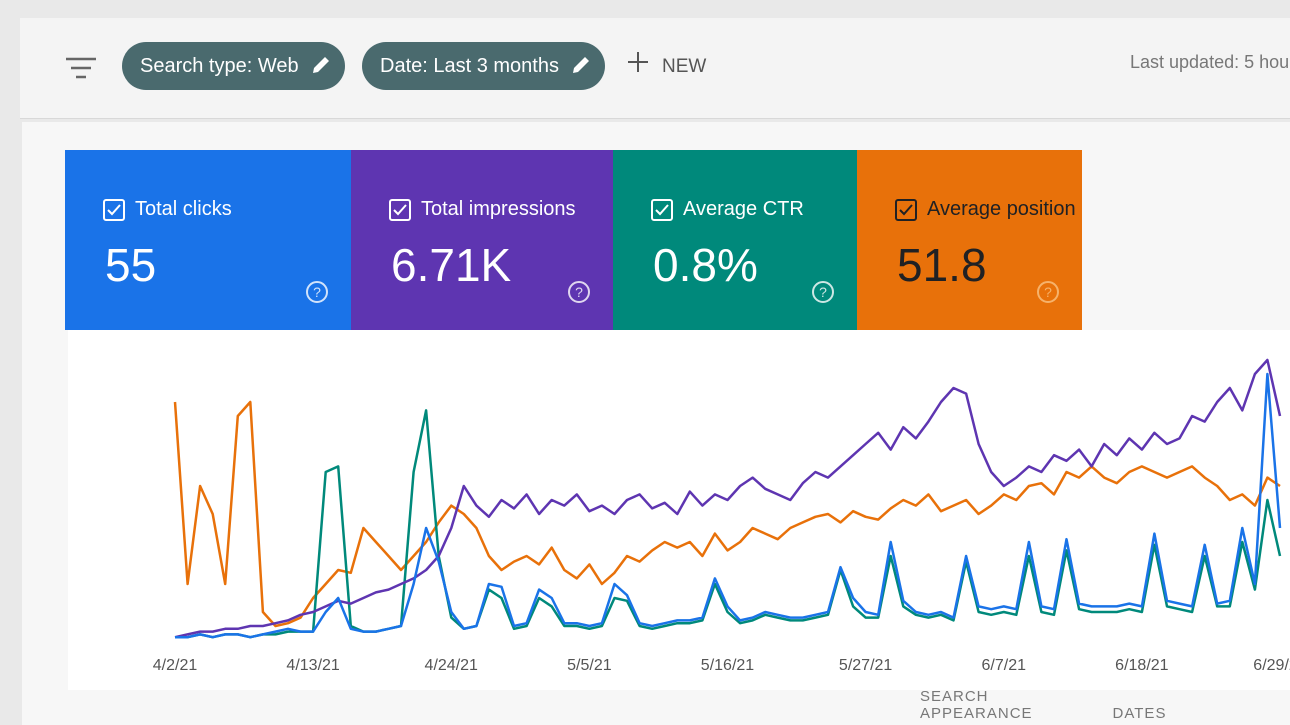 The height and width of the screenshot is (725, 1290). Describe the element at coordinates (638, 62) in the screenshot. I see `plus-icon` at that location.